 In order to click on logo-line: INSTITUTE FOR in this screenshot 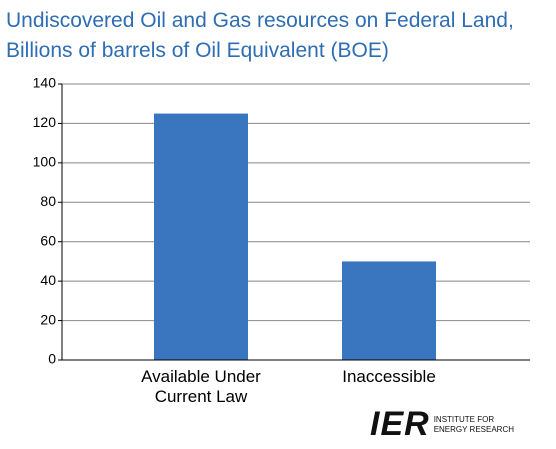, I will do `click(464, 419)`.